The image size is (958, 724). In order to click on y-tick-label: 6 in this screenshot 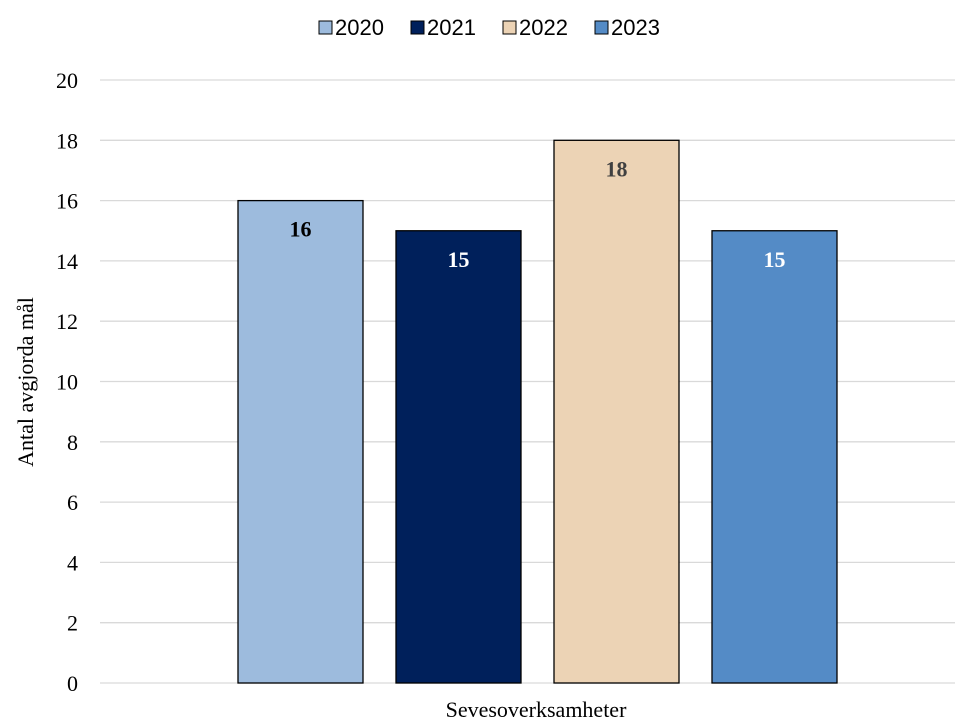, I will do `click(72, 502)`.